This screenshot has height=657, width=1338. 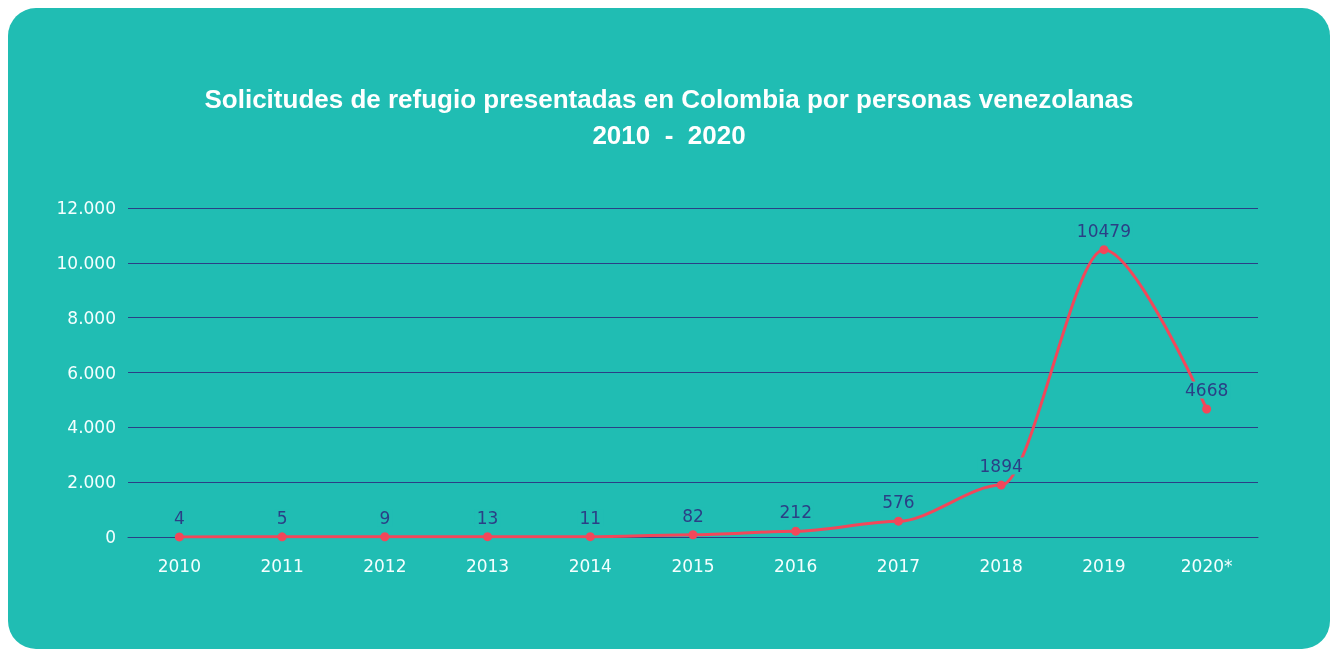 What do you see at coordinates (487, 565) in the screenshot?
I see `x-tick-label: 2013` at bounding box center [487, 565].